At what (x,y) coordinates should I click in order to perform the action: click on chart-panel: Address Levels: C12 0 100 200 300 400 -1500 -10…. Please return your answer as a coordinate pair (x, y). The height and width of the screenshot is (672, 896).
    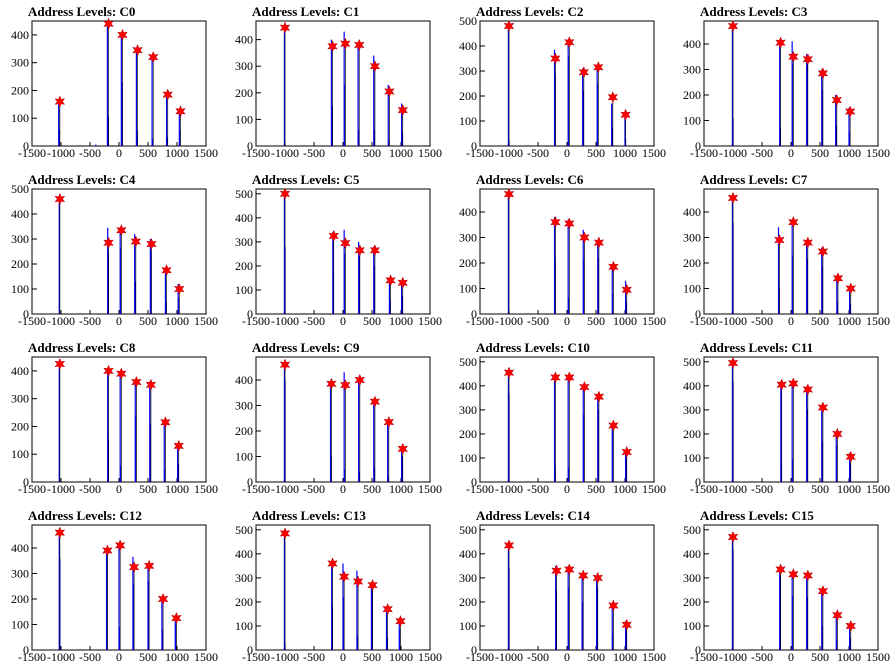
    Looking at the image, I should click on (112, 588).